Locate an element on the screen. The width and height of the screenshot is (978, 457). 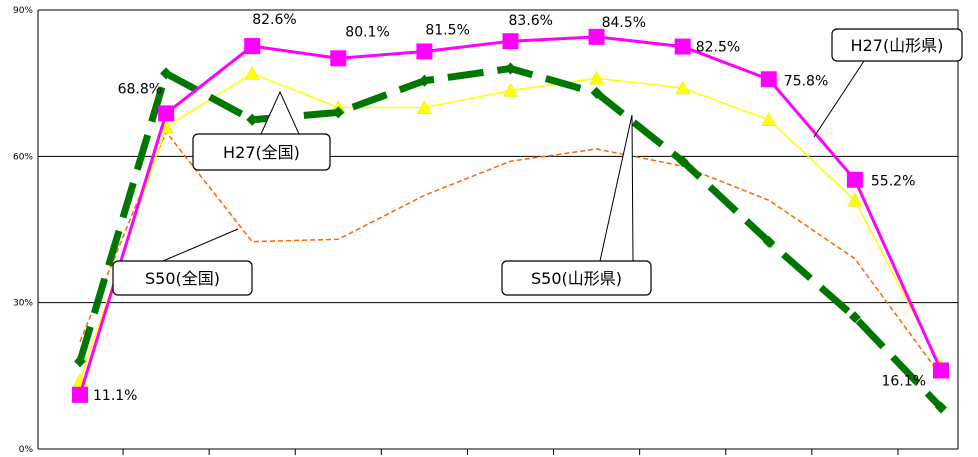
callout-label: S50(全国) is located at coordinates (182, 278).